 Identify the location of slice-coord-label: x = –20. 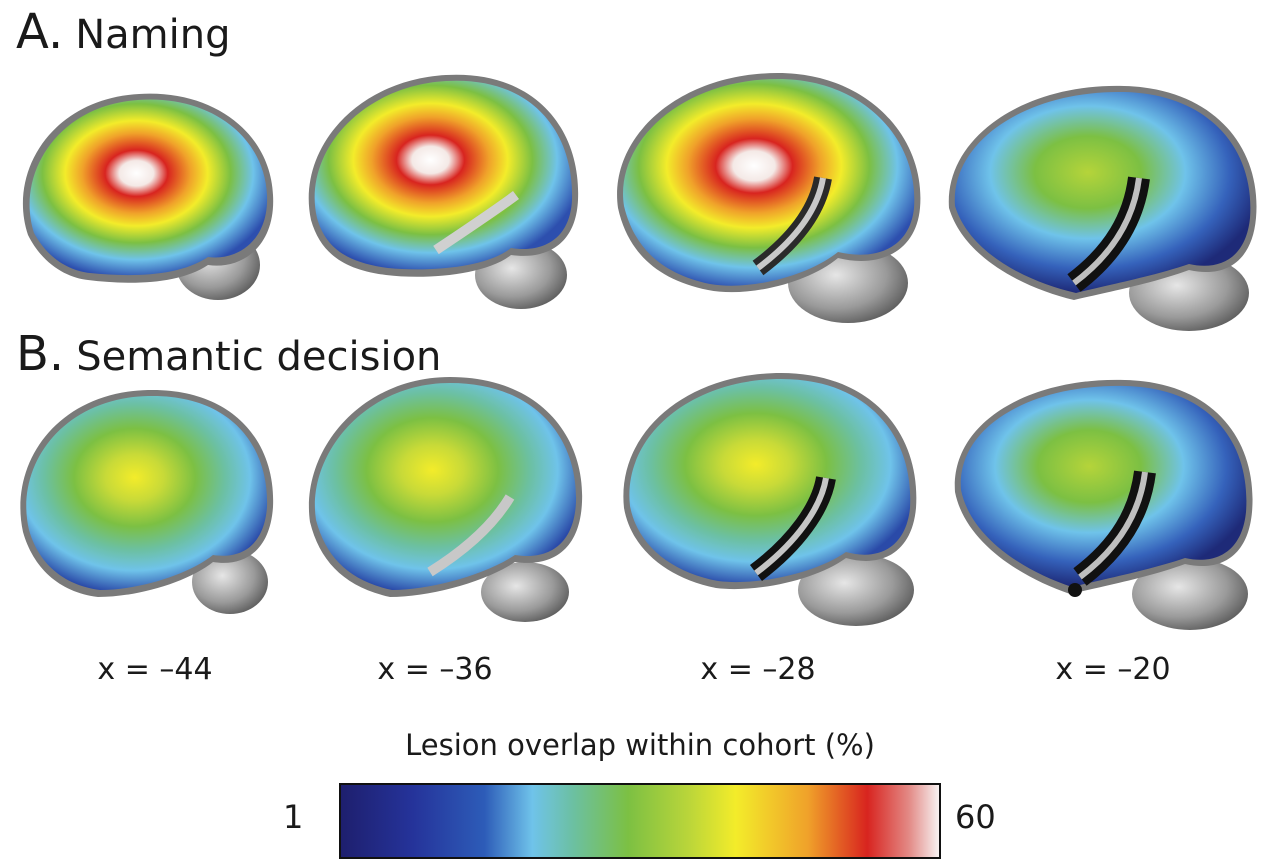
(1113, 669).